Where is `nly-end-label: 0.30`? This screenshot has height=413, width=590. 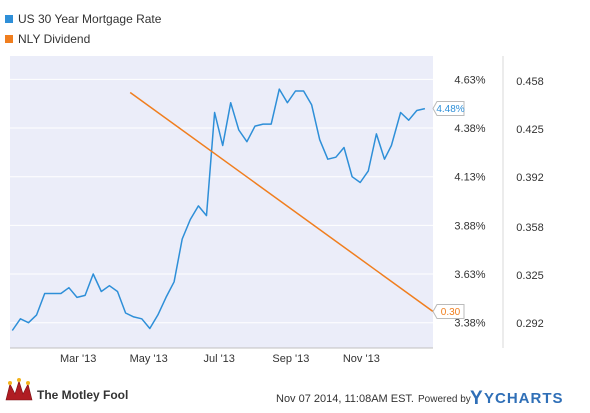
nly-end-label: 0.30 is located at coordinates (448, 311).